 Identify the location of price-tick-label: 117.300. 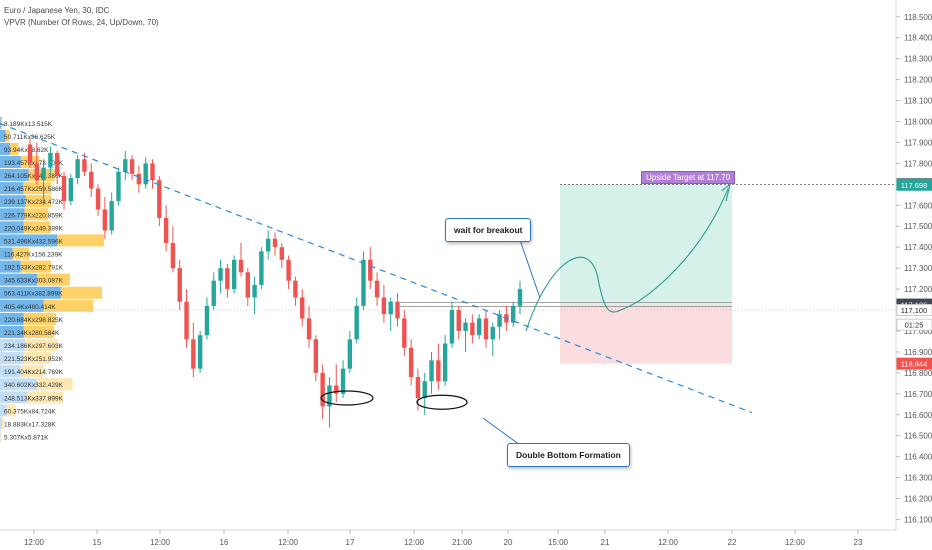
(918, 268).